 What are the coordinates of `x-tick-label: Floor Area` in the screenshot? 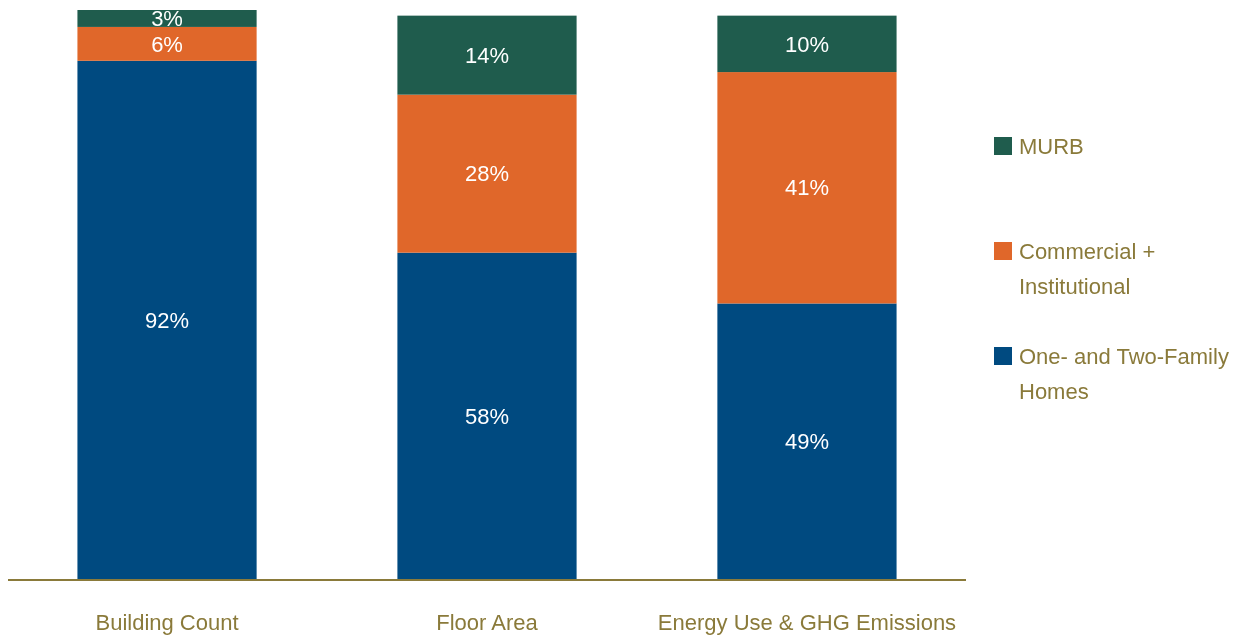 It's located at (487, 622).